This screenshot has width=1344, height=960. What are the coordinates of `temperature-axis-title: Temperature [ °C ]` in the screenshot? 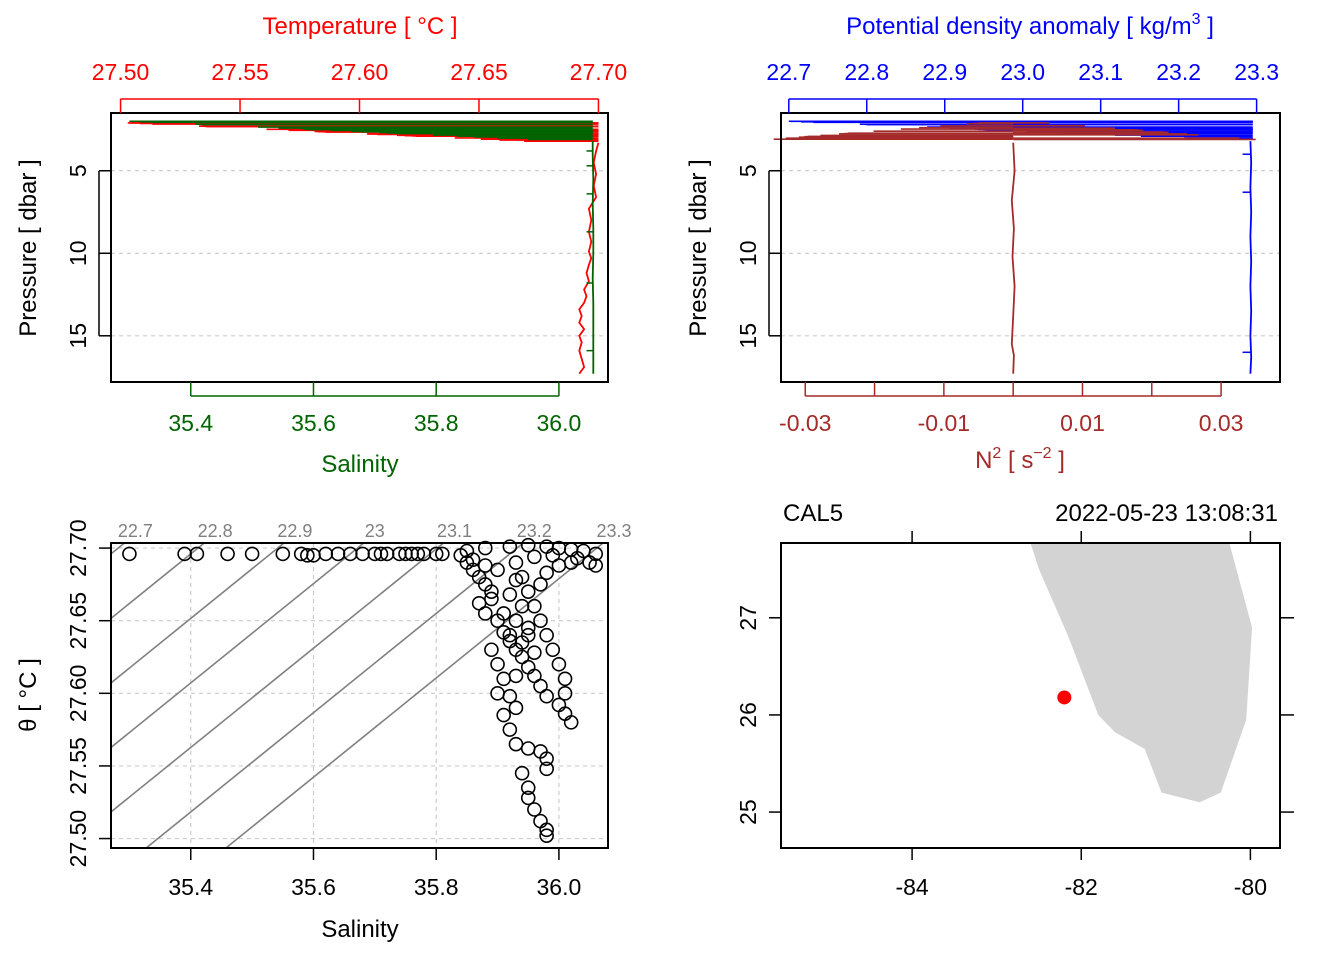 It's located at (360, 26).